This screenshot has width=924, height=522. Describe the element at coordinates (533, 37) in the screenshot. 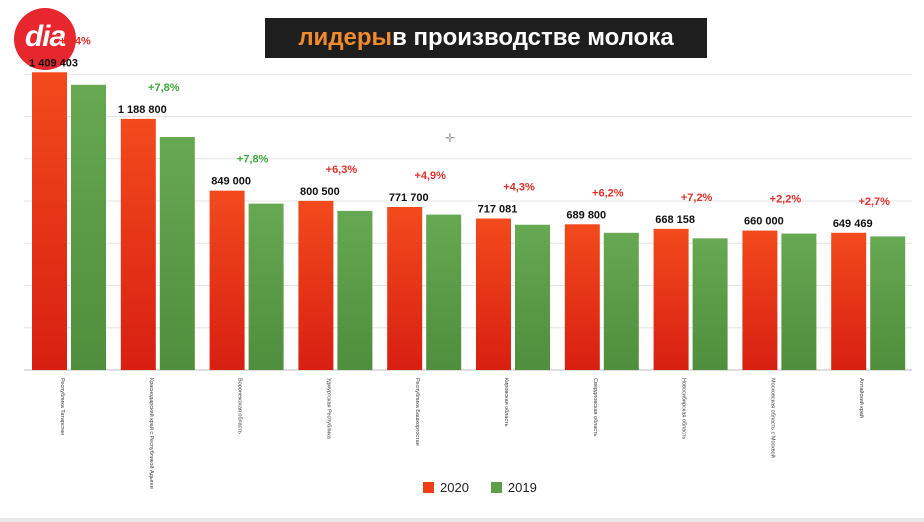

I see `title-rest: в производстве молока` at that location.